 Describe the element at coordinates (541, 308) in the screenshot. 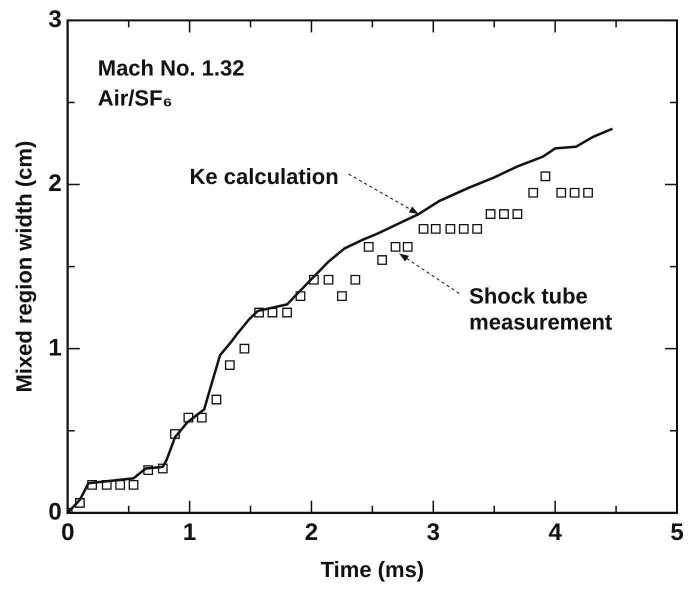

I see `annotation: Shock tube measurement` at that location.